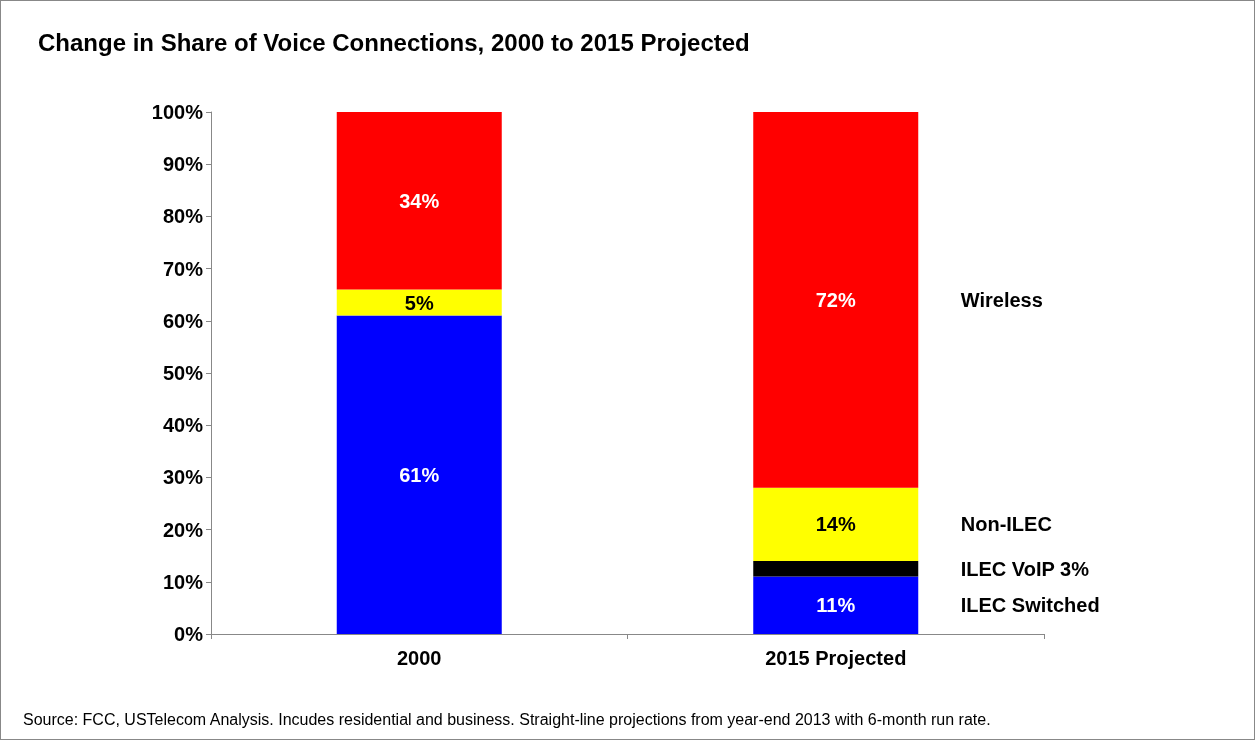 This screenshot has width=1255, height=740. I want to click on y-tick-label: 30%, so click(183, 477).